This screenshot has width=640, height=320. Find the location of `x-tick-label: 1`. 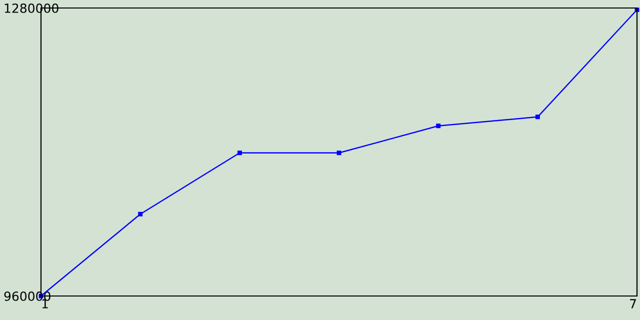

x-tick-label: 1 is located at coordinates (45, 303).